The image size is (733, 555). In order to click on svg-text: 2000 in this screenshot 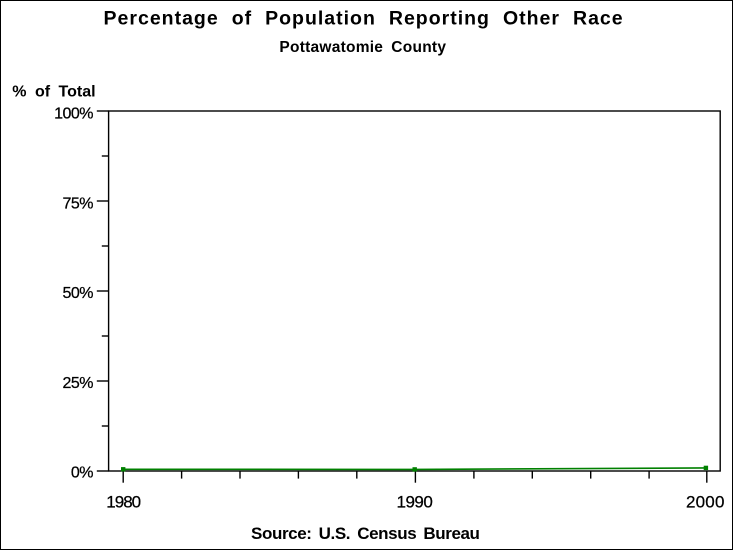, I will do `click(705, 502)`.